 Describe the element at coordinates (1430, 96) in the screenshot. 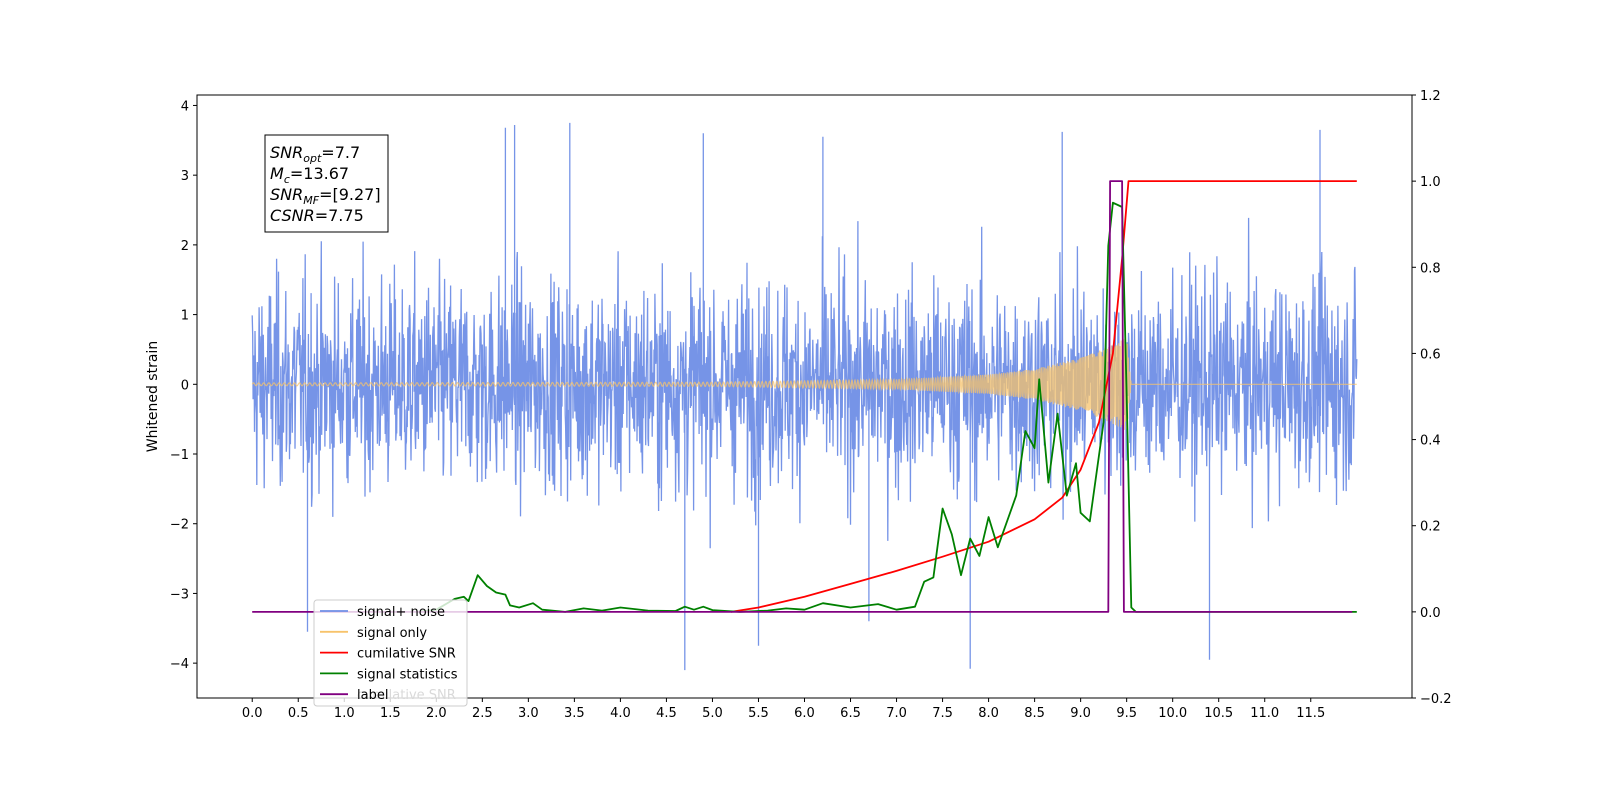

I see `y2-tick-label: 1.2` at that location.